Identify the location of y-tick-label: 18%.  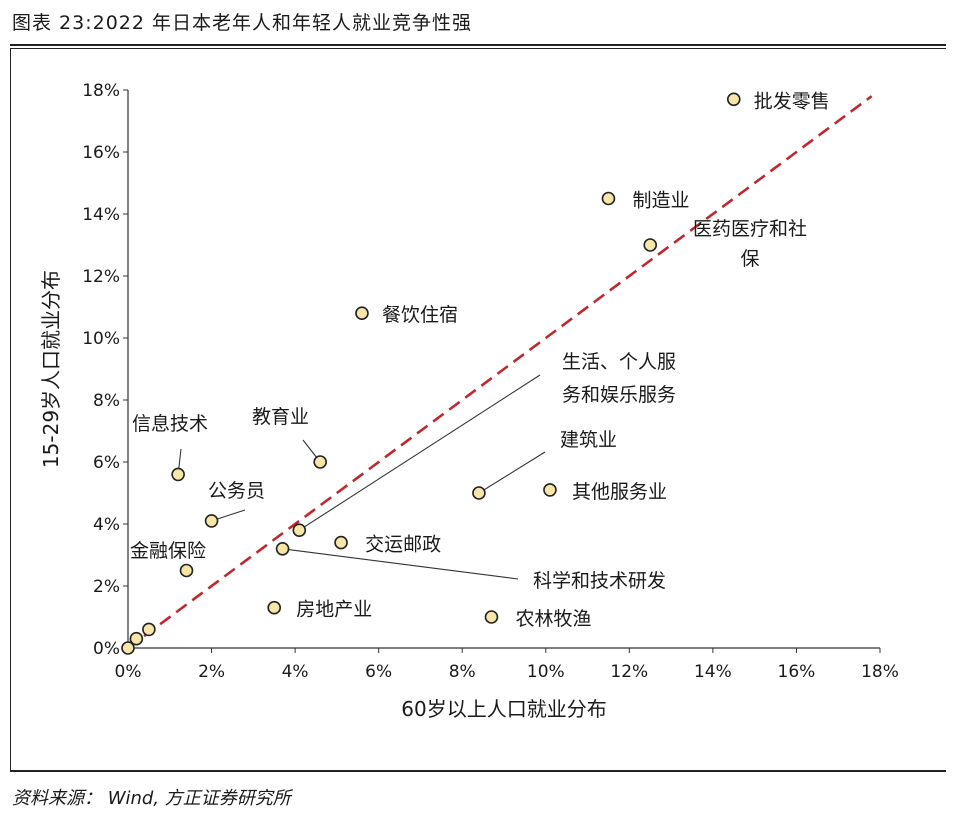
(101, 91).